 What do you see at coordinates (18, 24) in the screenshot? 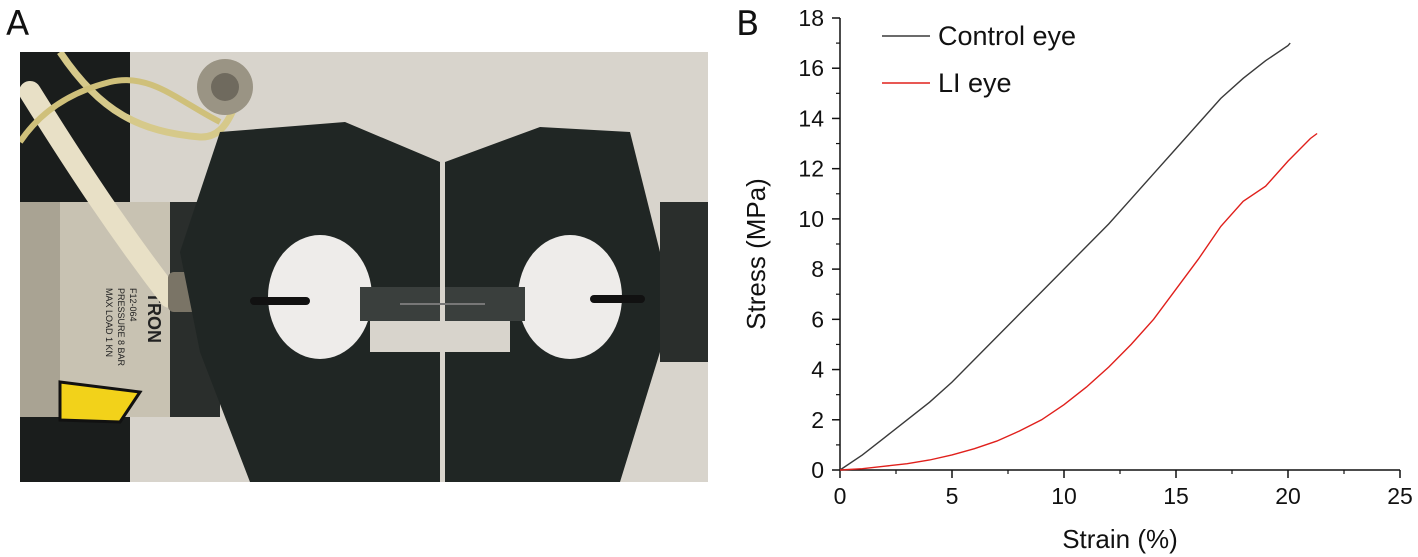
I see `panel-label-a: A` at bounding box center [18, 24].